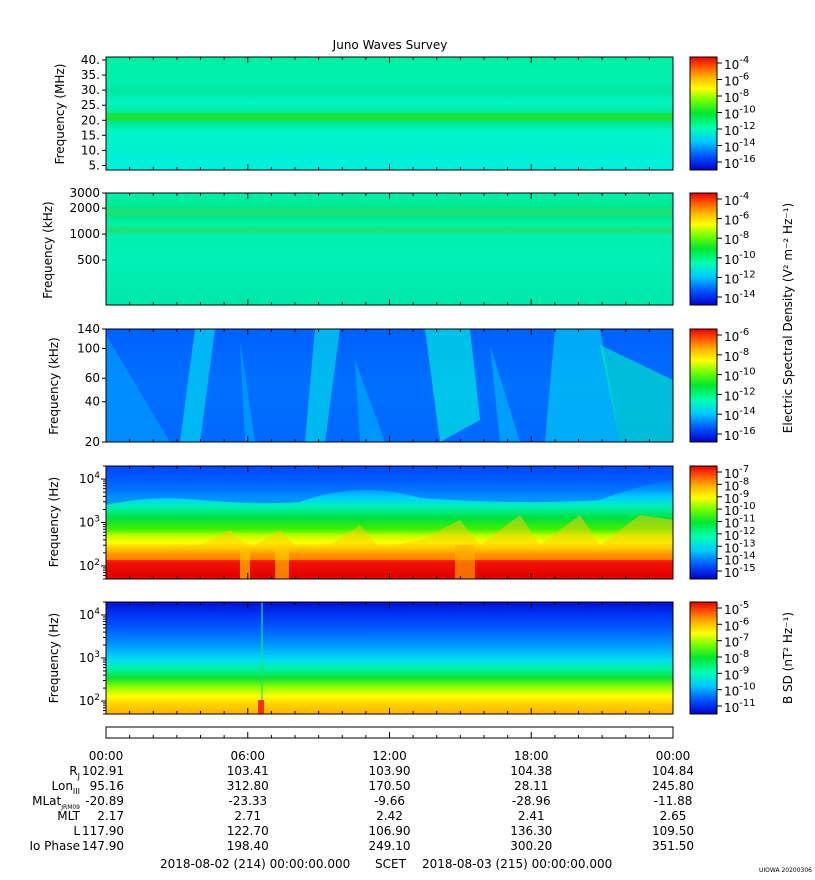  Describe the element at coordinates (722, 385) in the screenshot. I see `colorbar-3: 10⁻⁶ 10⁻⁸ 10⁻¹⁰ 10⁻¹² 10⁻¹⁴ 10⁻¹⁶` at that location.